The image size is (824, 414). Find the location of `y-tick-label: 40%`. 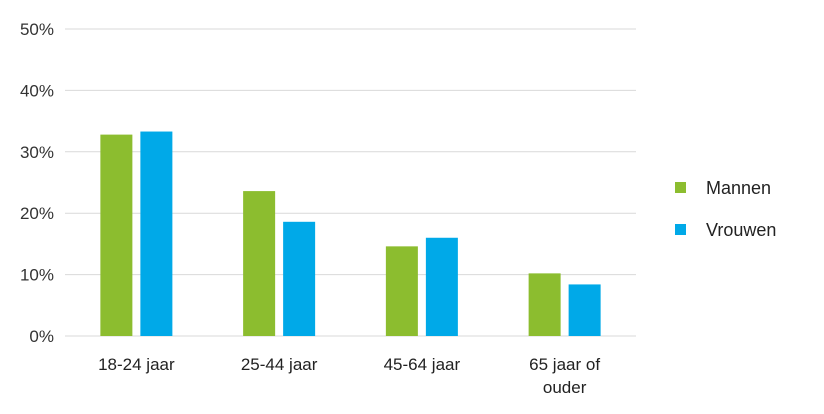

y-tick-label: 40% is located at coordinates (37, 90).